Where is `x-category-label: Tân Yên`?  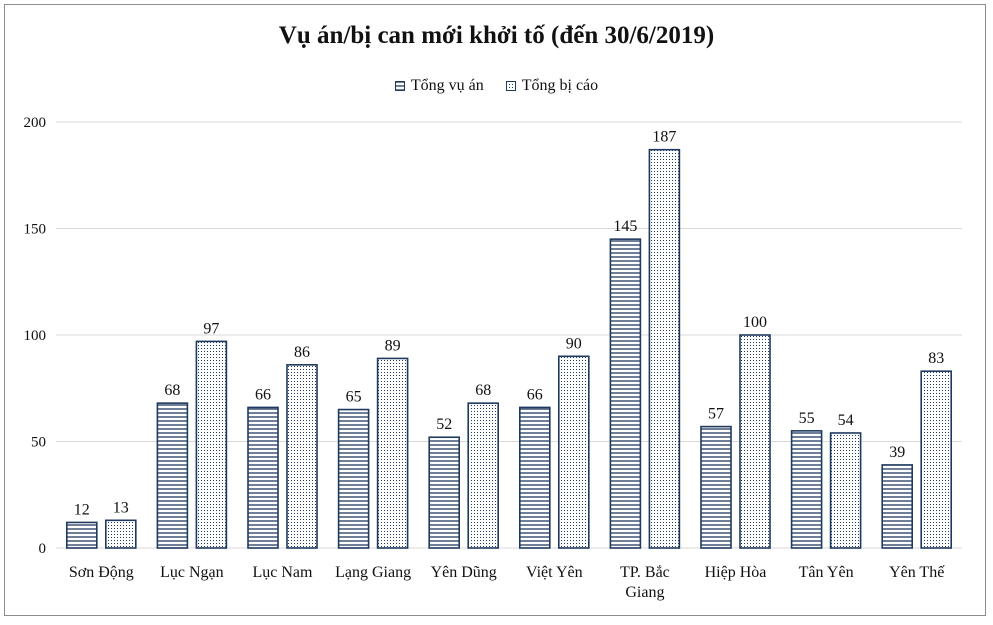 x-category-label: Tân Yên is located at coordinates (826, 572).